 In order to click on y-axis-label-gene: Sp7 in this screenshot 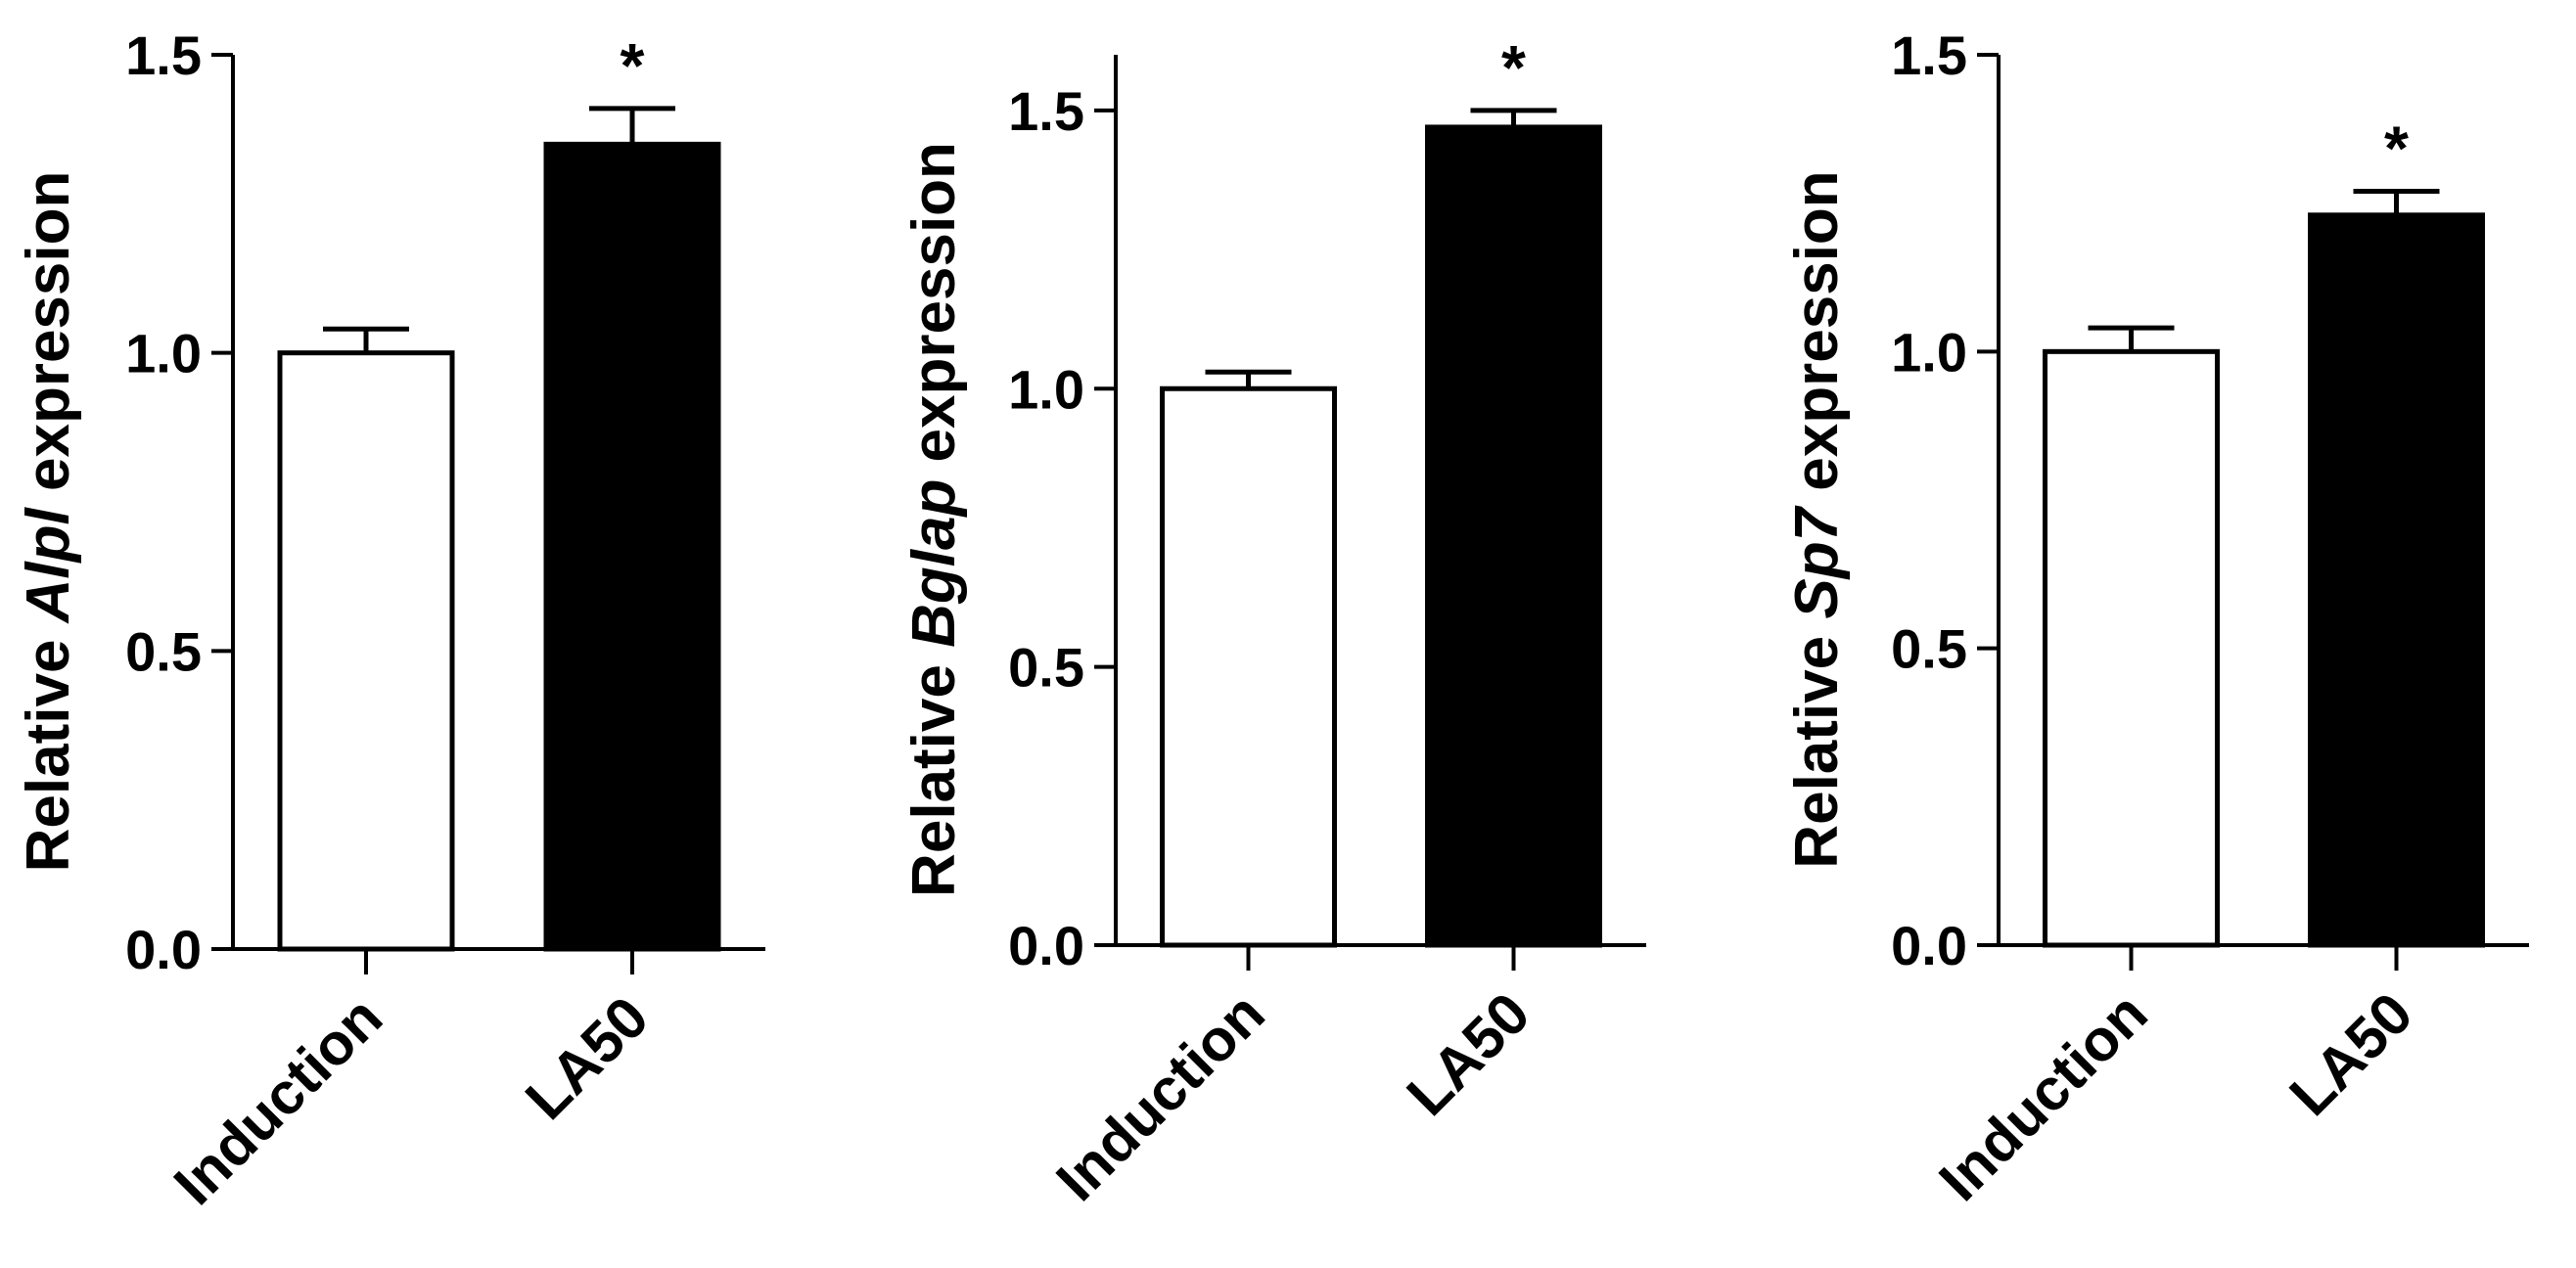, I will do `click(1817, 561)`.